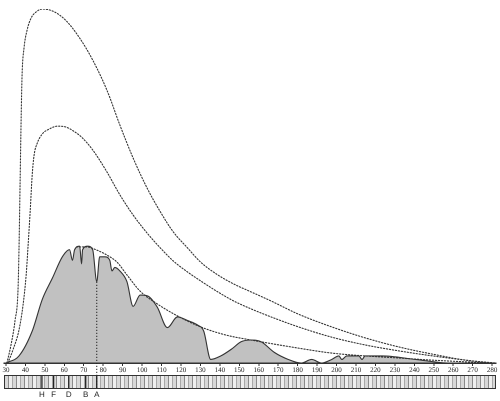 This screenshot has height=401, width=500. I want to click on ref-line-label: H, so click(42, 395).